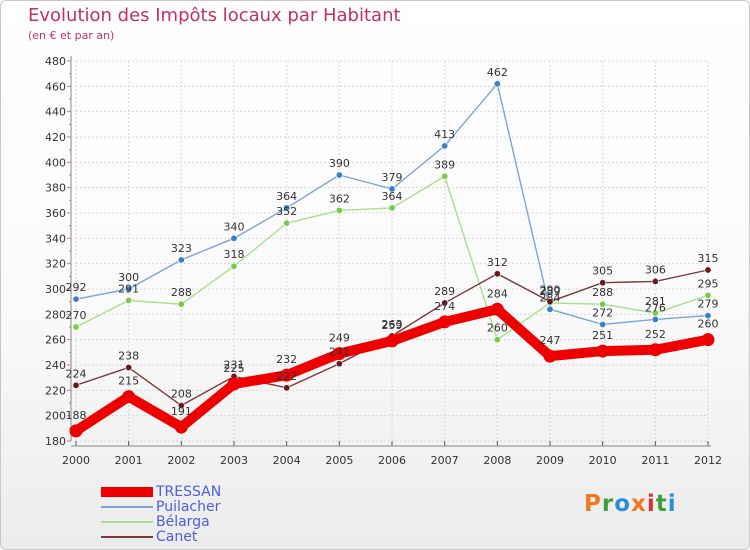 The width and height of the screenshot is (750, 550). Describe the element at coordinates (655, 313) in the screenshot. I see `point-belarga-2011` at that location.